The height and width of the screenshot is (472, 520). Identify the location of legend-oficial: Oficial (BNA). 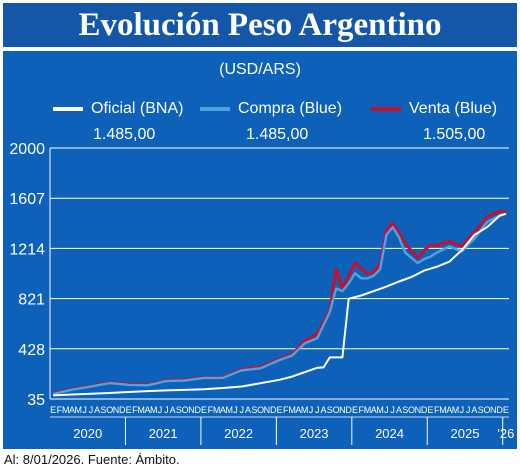
(118, 109).